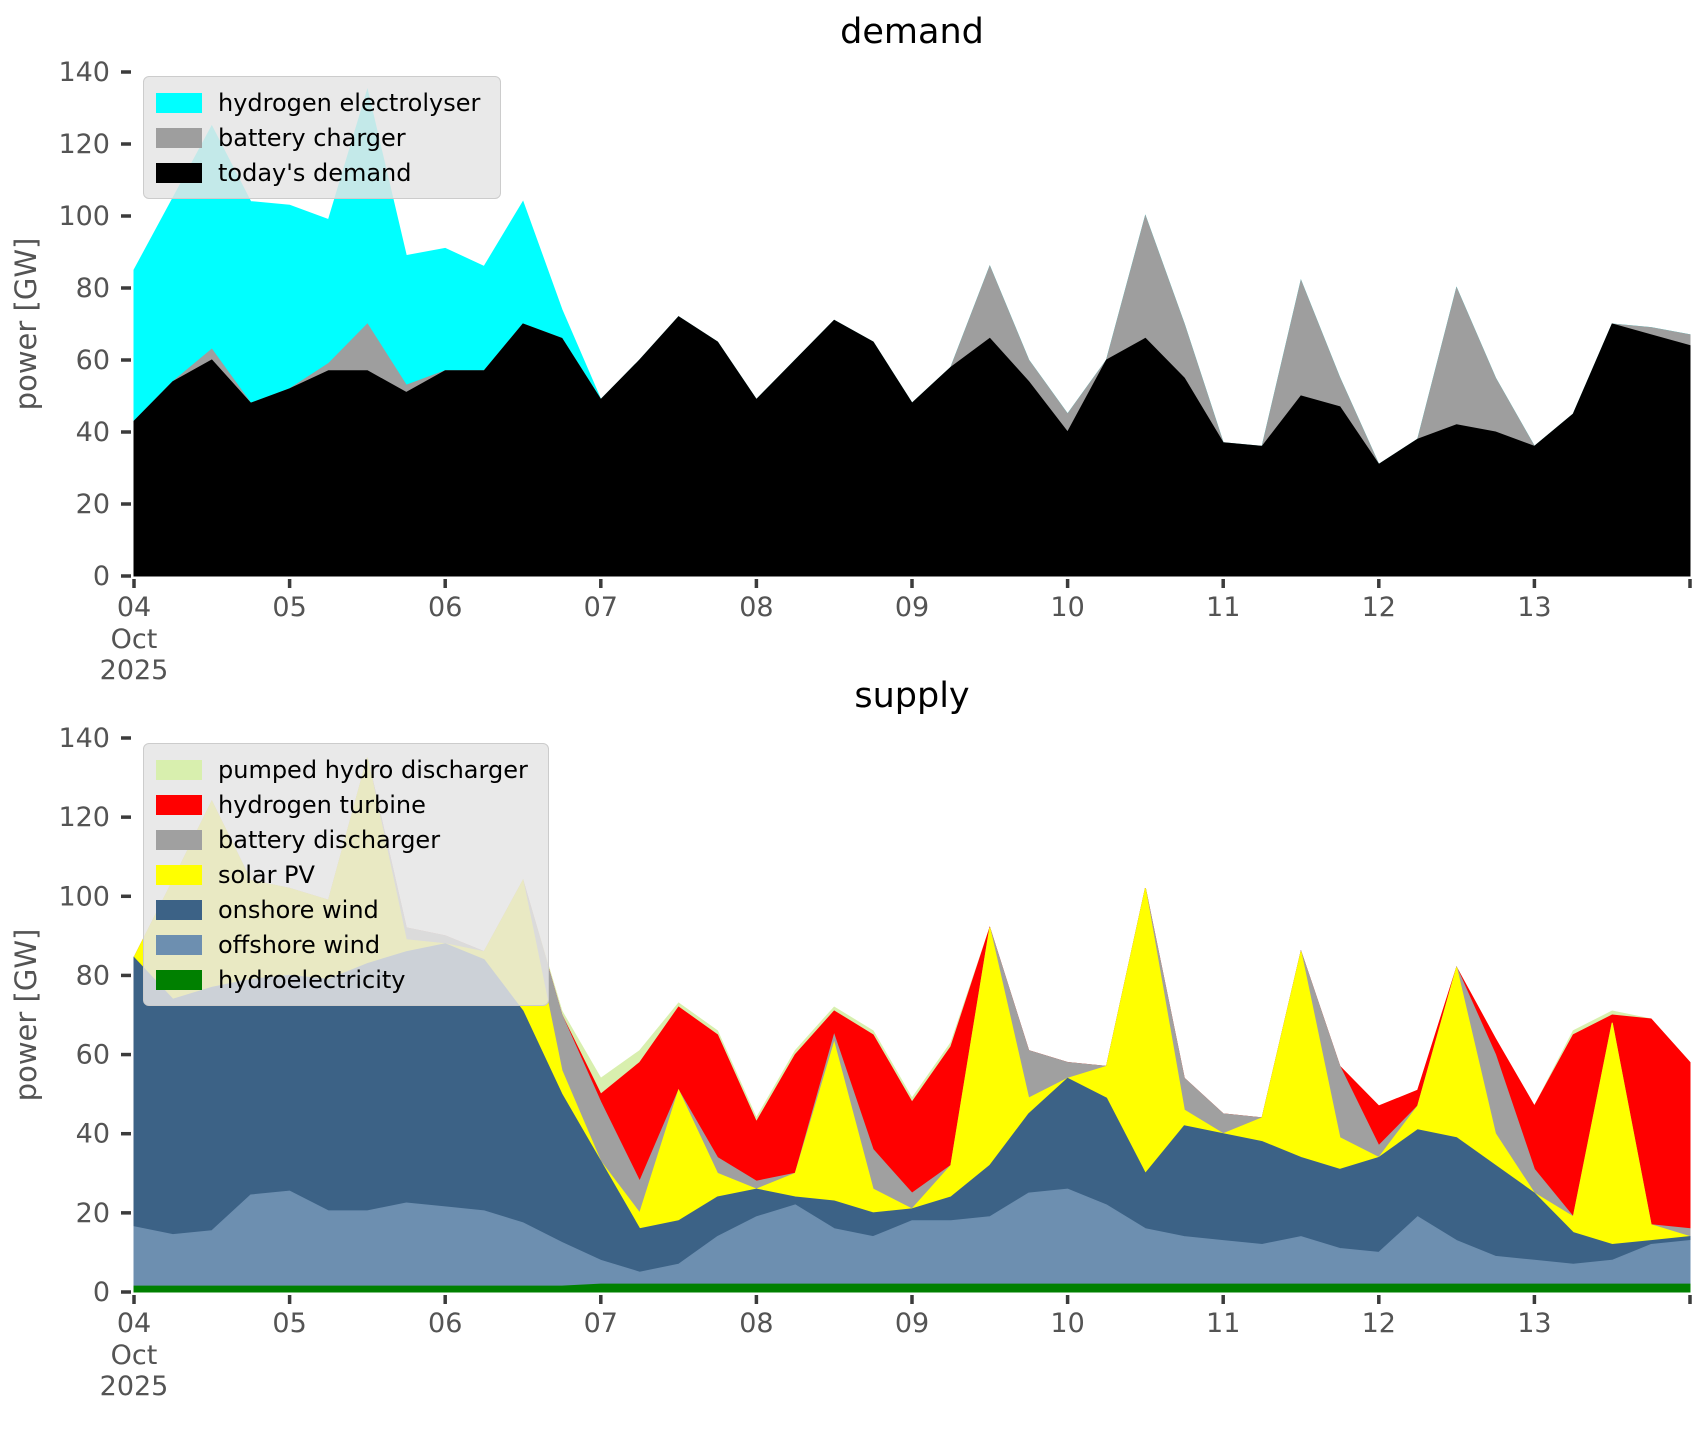 The height and width of the screenshot is (1435, 1706). I want to click on supply-chart-title: supply, so click(912, 696).